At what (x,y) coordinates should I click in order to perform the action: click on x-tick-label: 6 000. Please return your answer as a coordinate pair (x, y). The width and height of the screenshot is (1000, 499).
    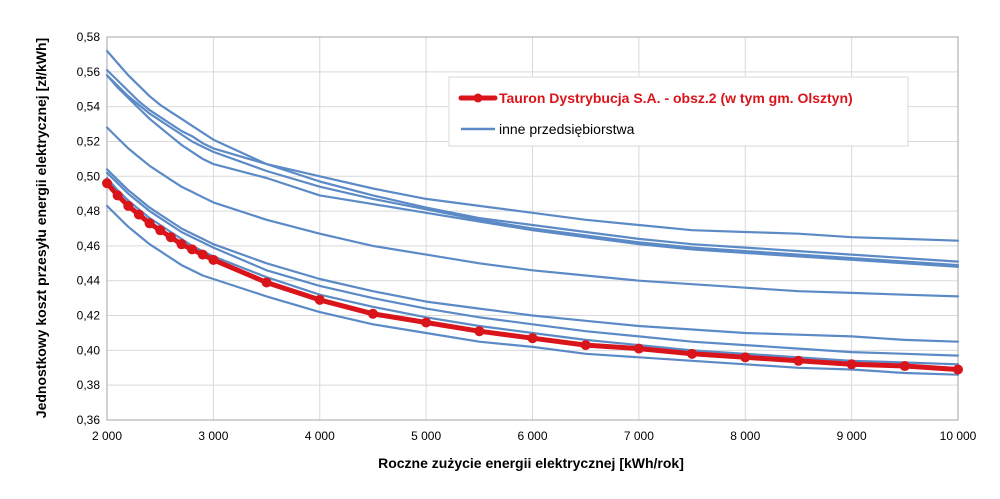
    Looking at the image, I should click on (532, 436).